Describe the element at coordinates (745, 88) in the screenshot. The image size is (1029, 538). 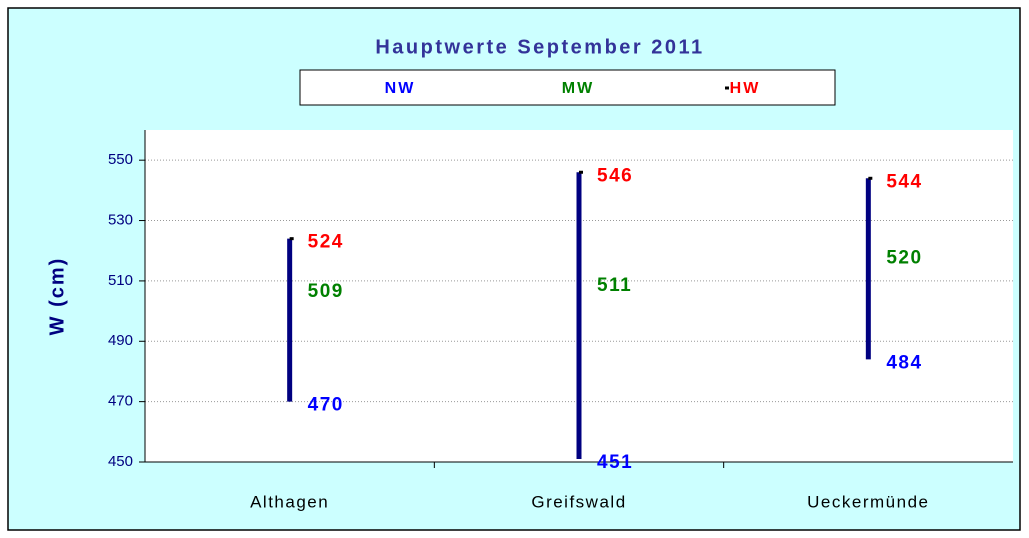
I see `legend-label: HW` at that location.